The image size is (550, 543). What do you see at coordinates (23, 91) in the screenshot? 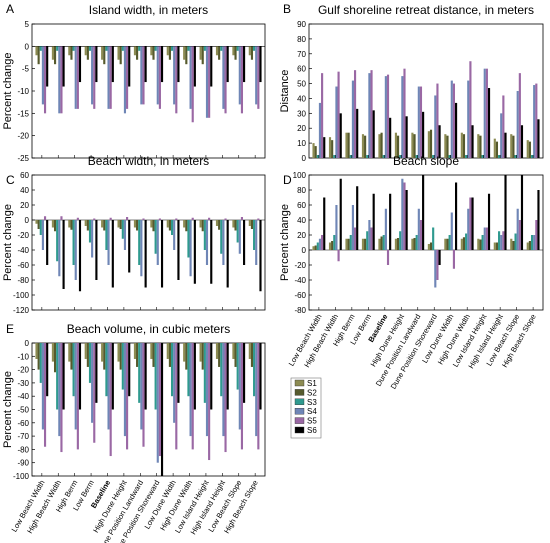
I see `y-tick-label: -10` at bounding box center [23, 91].